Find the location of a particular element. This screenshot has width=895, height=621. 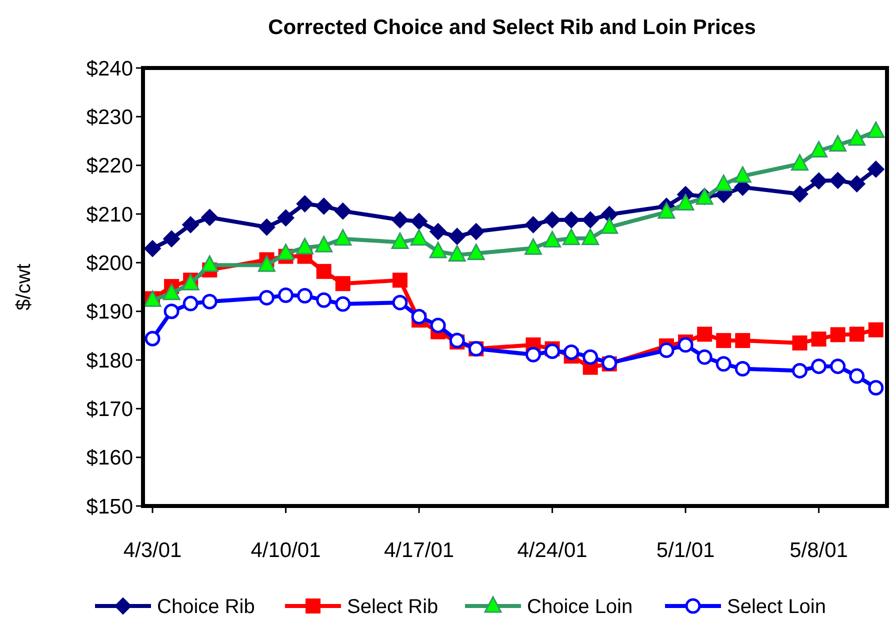

y-tick-label: $220 is located at coordinates (109, 166).